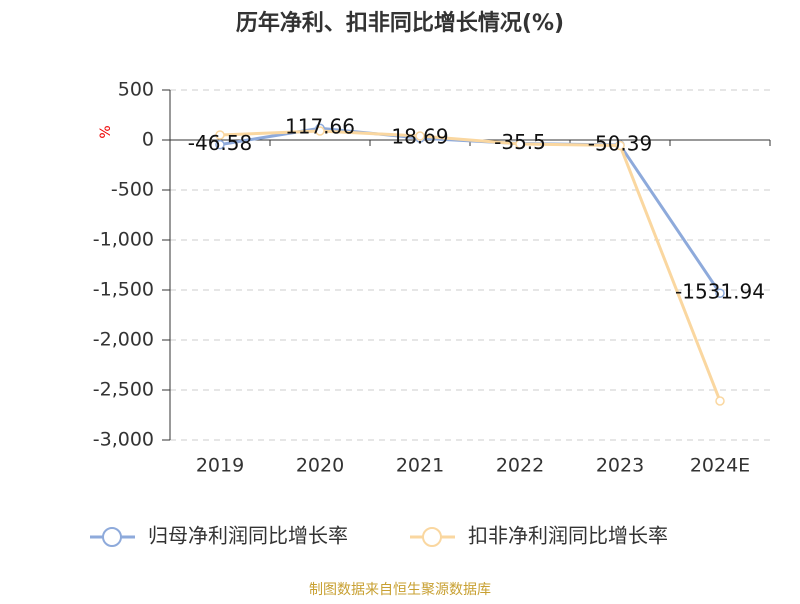  I want to click on y-tick-label: -1,000, so click(123, 240).